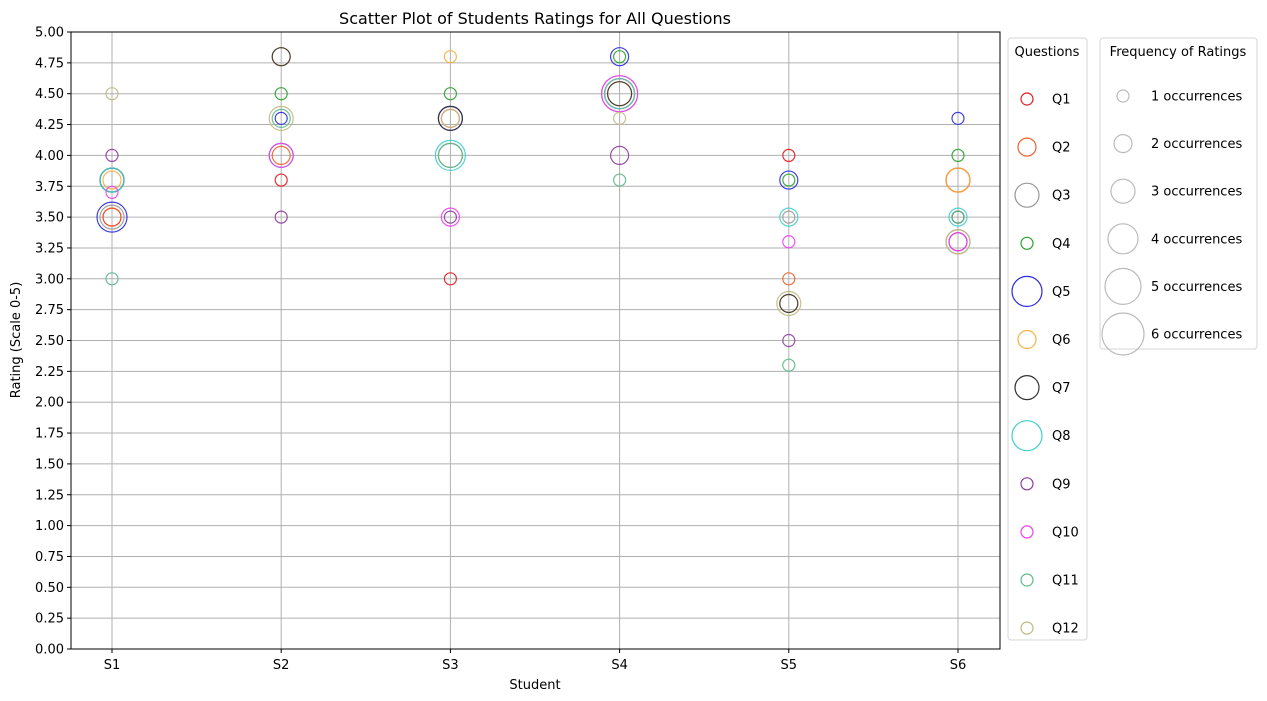 This screenshot has width=1267, height=701. I want to click on point-q2, so click(281, 155).